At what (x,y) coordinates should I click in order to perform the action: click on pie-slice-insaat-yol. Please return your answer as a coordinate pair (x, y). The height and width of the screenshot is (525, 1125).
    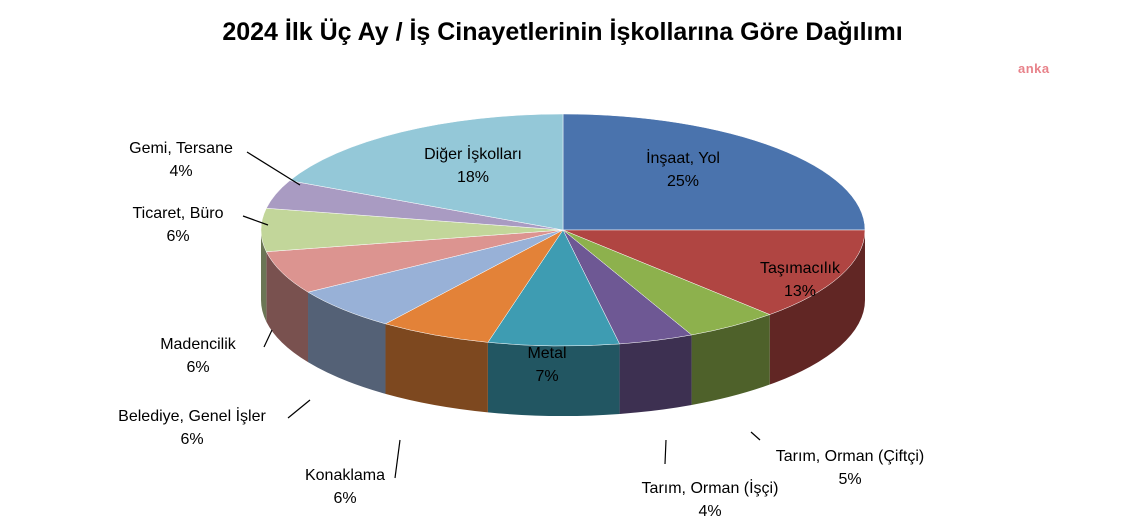
    Looking at the image, I should click on (714, 172).